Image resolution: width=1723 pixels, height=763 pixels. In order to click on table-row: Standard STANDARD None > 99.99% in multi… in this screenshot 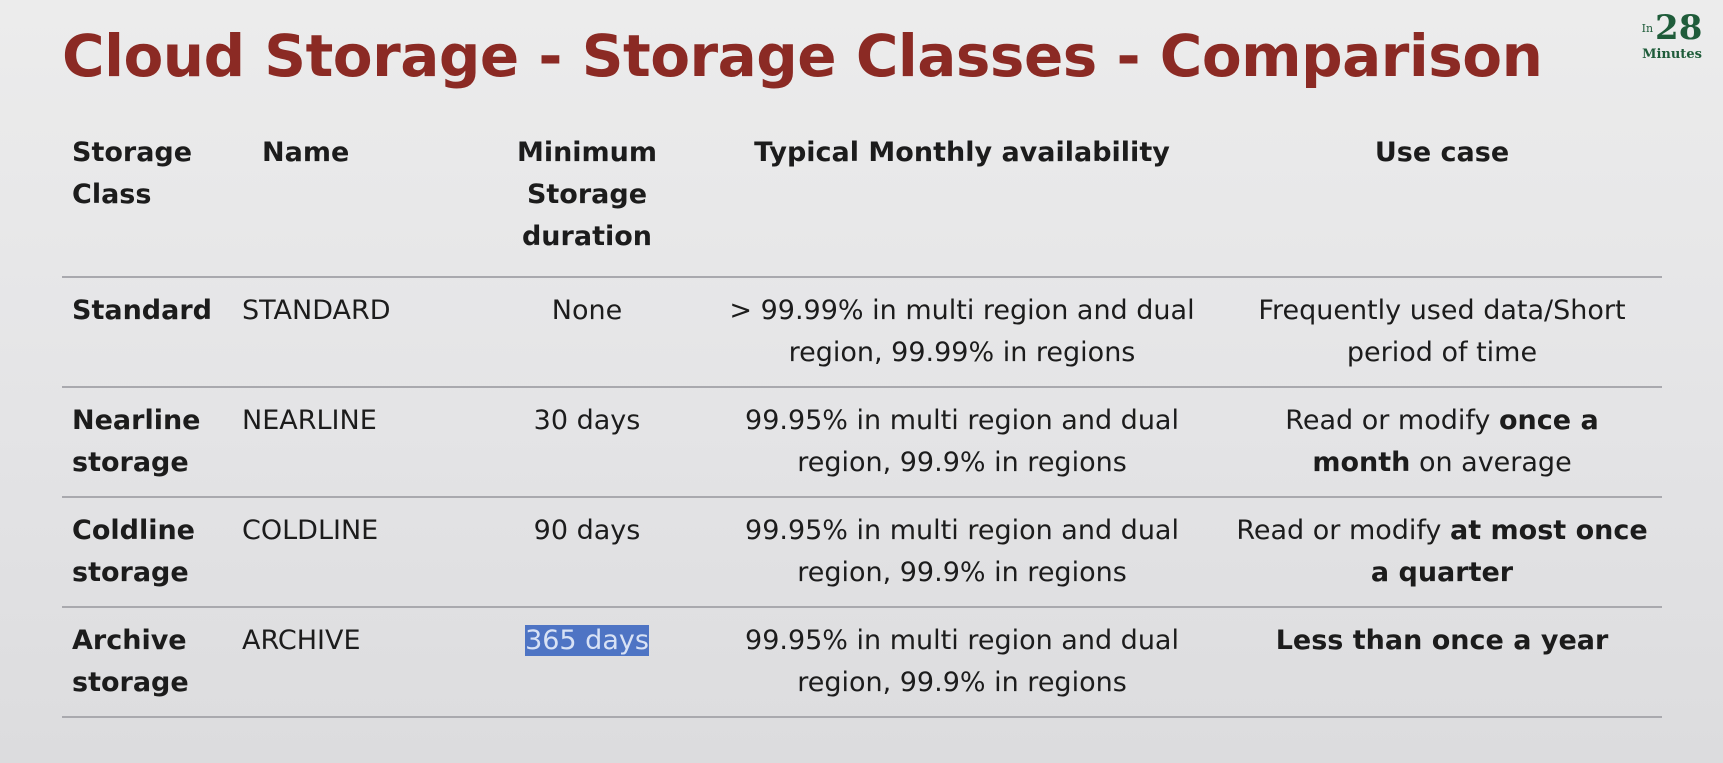, I will do `click(862, 332)`.